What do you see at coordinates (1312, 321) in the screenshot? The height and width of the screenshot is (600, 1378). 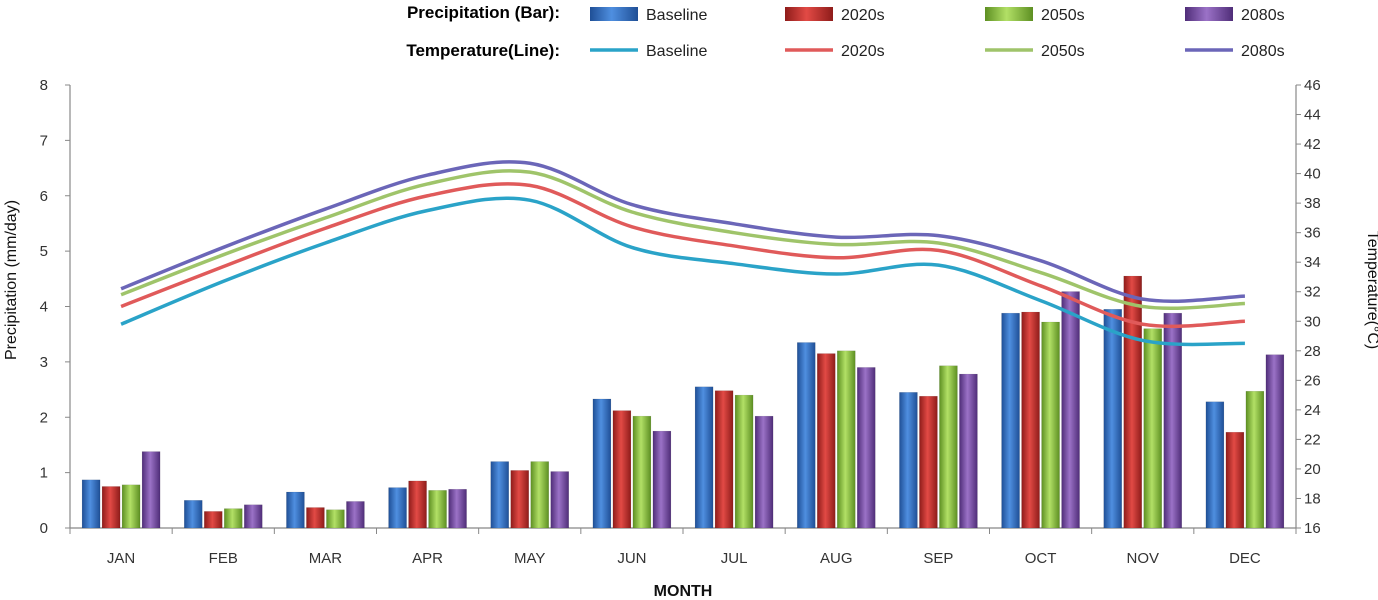 I see `y2-tick-label: 30` at bounding box center [1312, 321].